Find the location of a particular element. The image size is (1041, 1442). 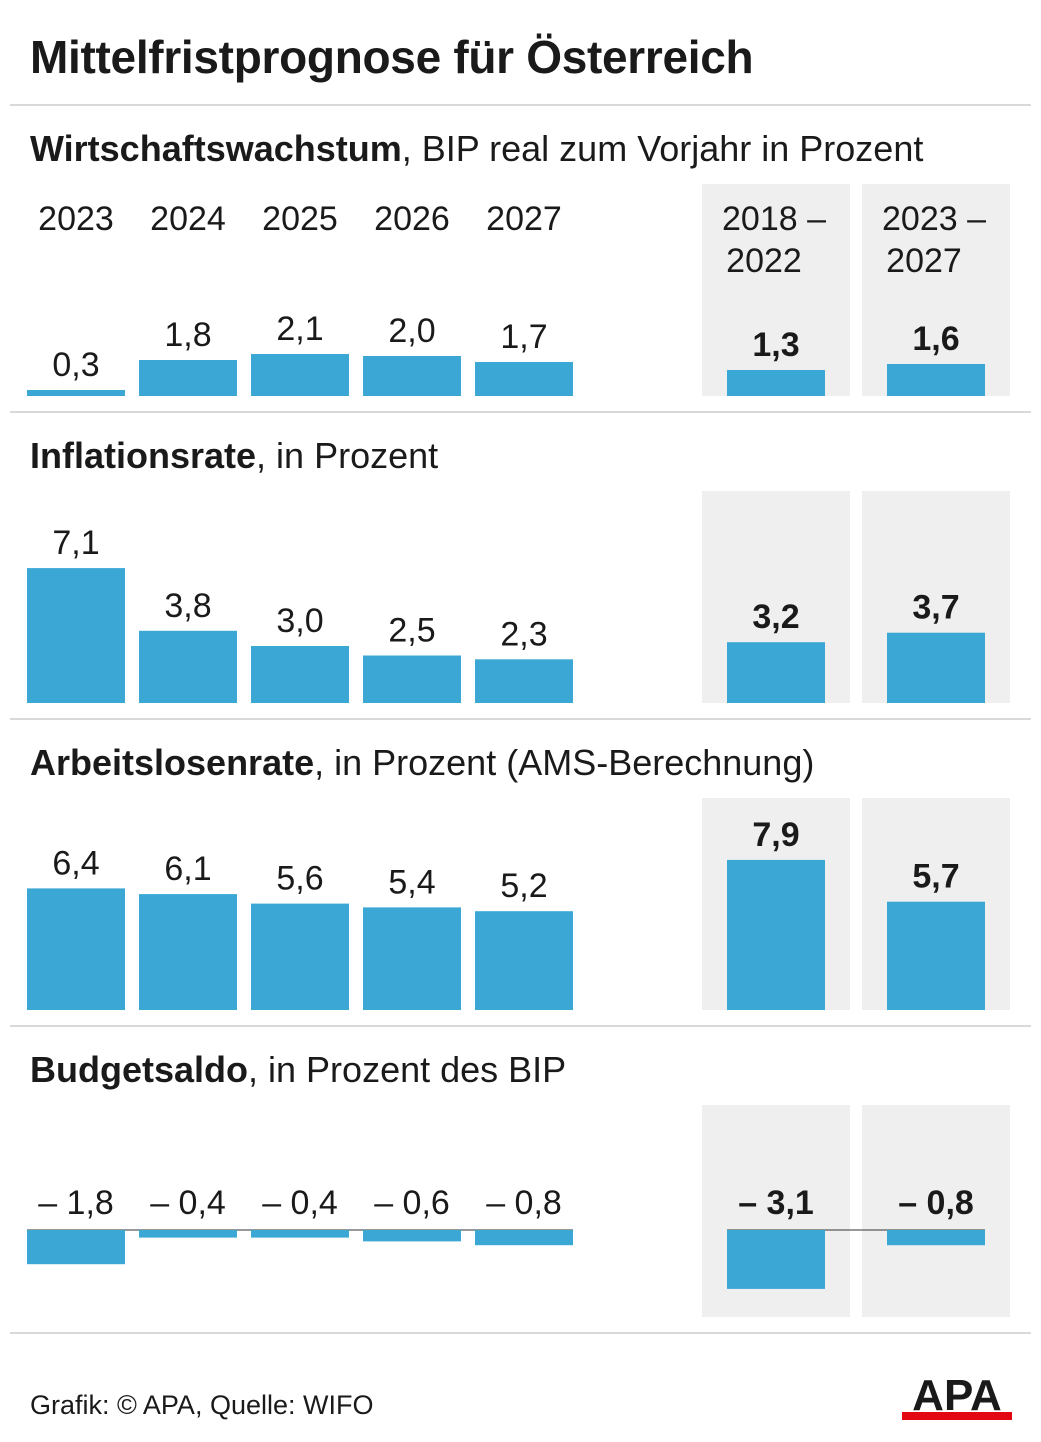

average-period-label: 2023 – is located at coordinates (934, 219).